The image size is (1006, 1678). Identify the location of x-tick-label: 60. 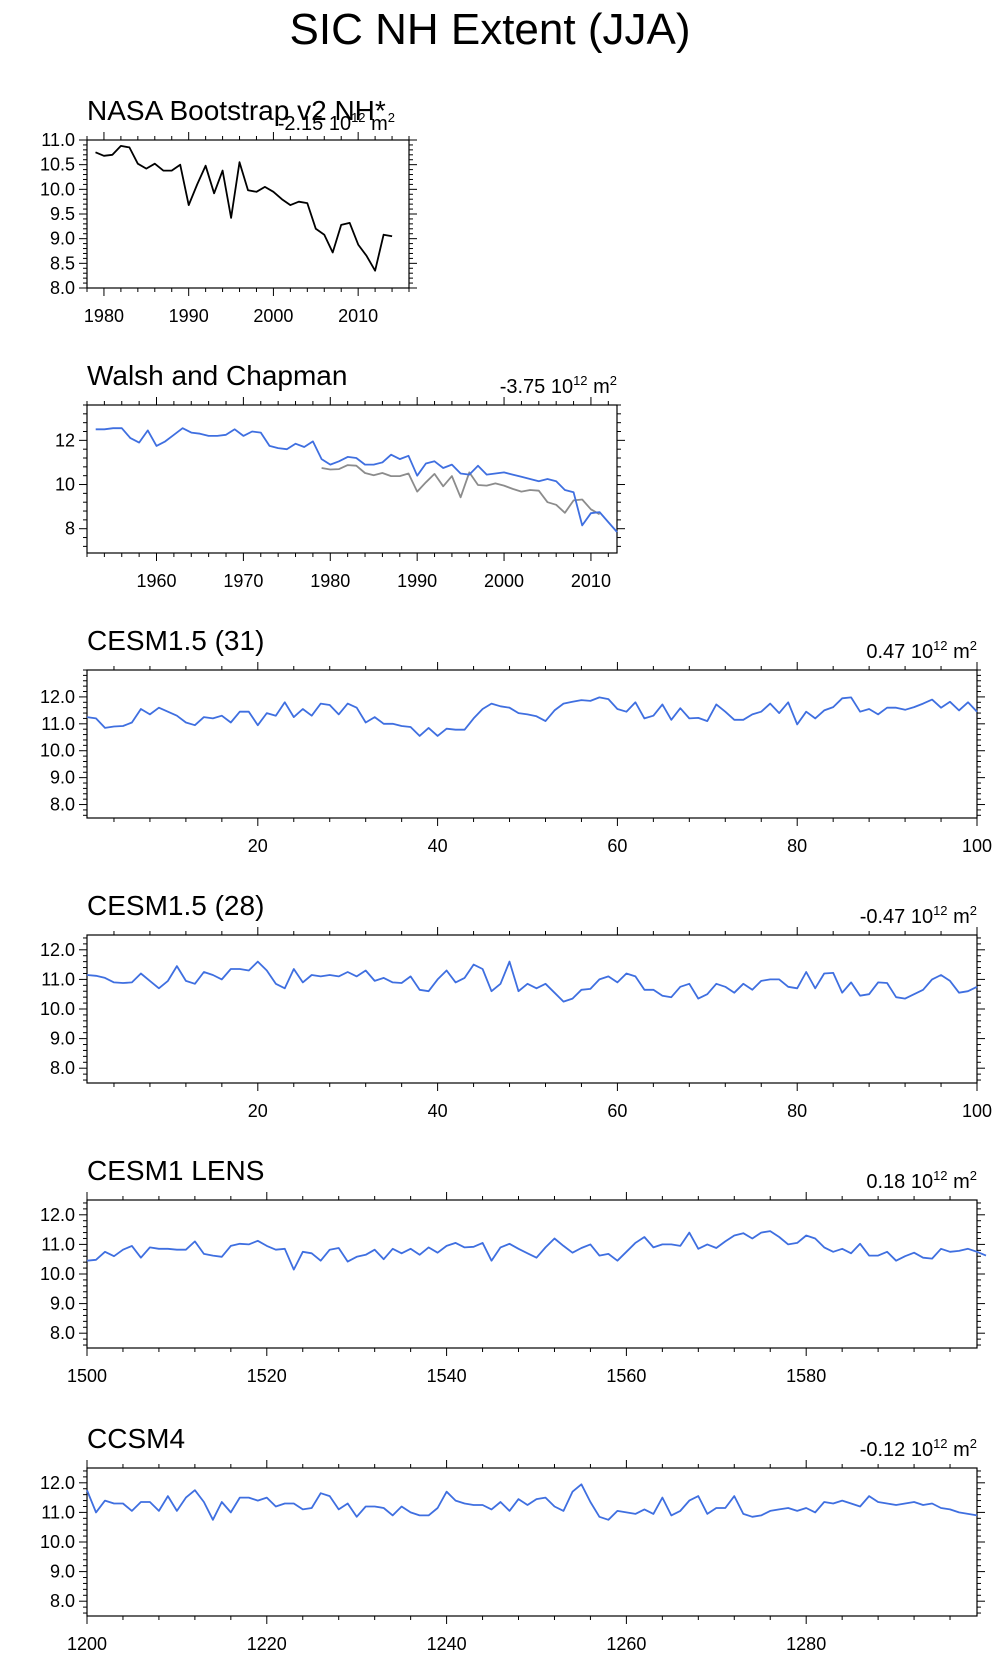
(617, 1111).